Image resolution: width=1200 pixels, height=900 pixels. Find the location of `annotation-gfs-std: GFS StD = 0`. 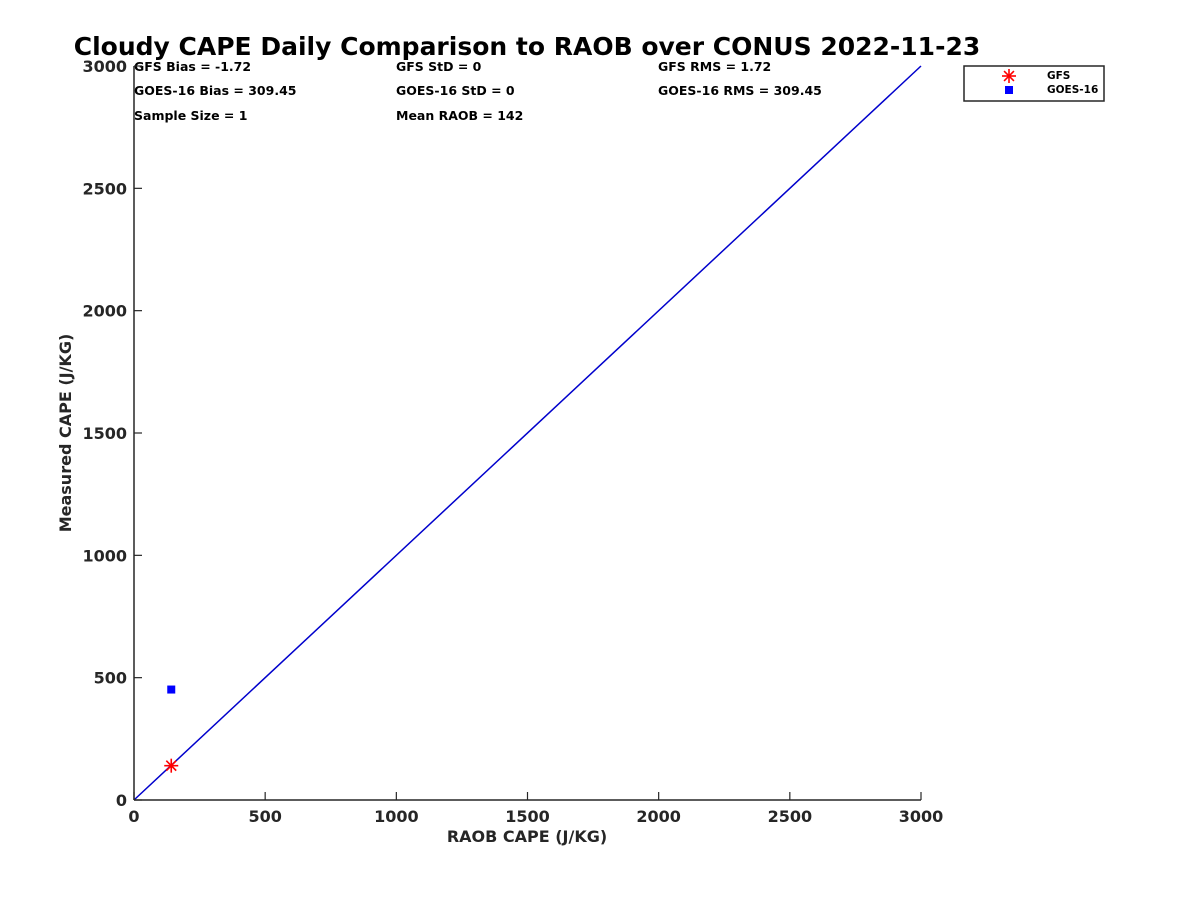

annotation-gfs-std: GFS StD = 0 is located at coordinates (439, 66).